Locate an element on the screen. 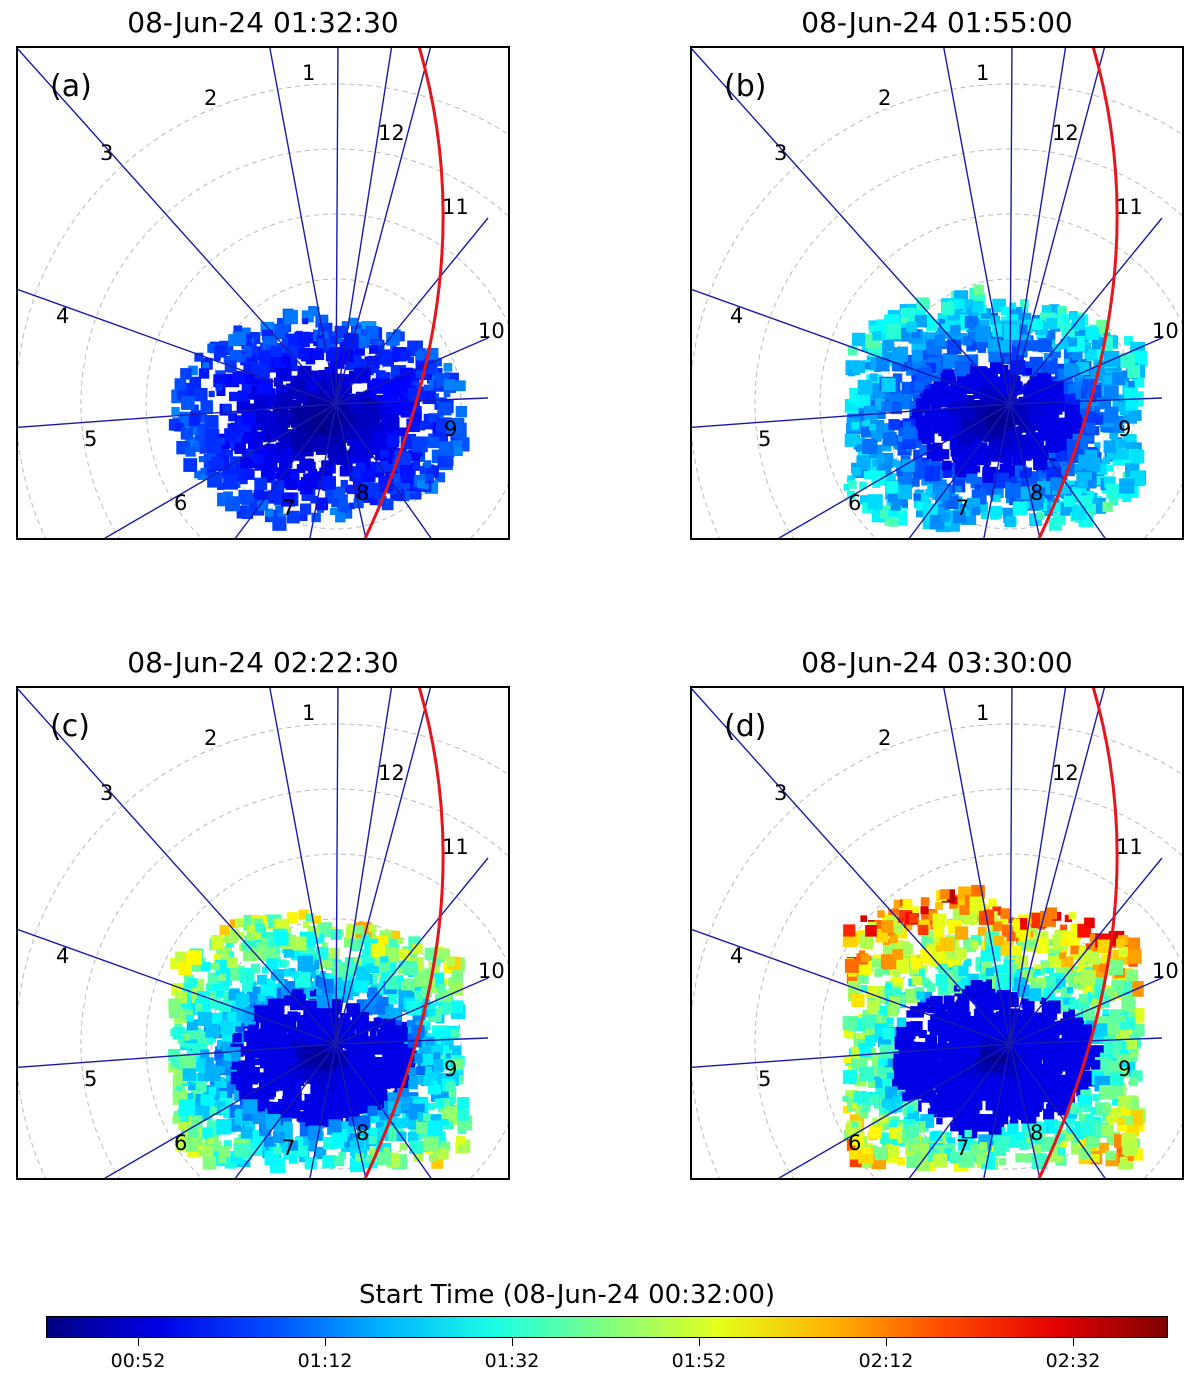 This screenshot has width=1200, height=1392. map-panel: 1 2 3 4 5 6 7 8 9 10 11 12 (c) is located at coordinates (263, 933).